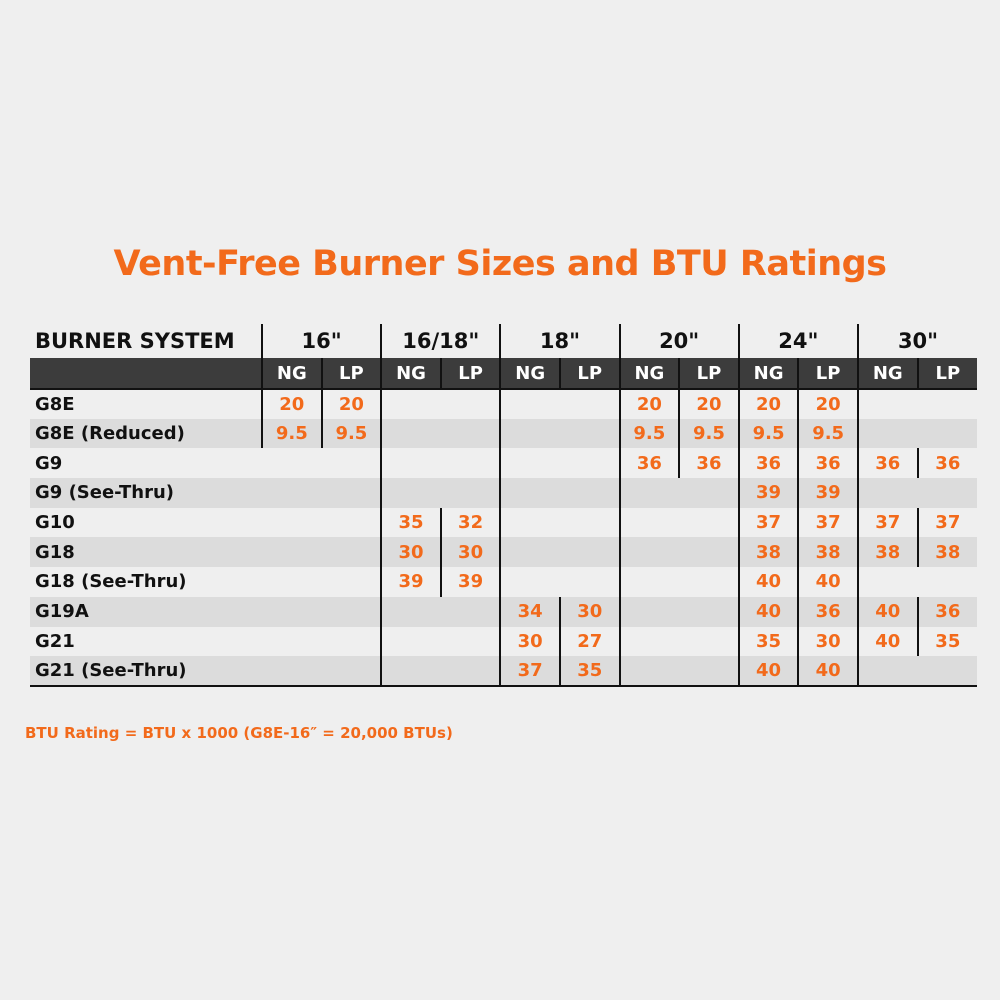  What do you see at coordinates (146, 611) in the screenshot?
I see `burner-name: G19A` at bounding box center [146, 611].